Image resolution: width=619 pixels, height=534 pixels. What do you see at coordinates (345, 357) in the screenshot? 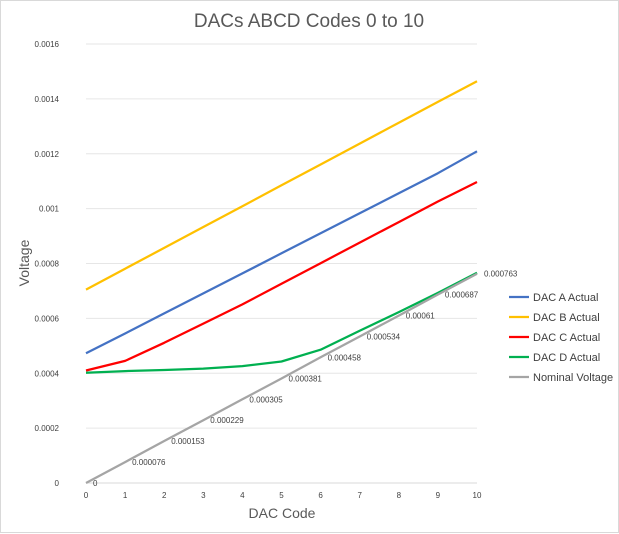
I see `data-label: 0.000458` at bounding box center [345, 357].